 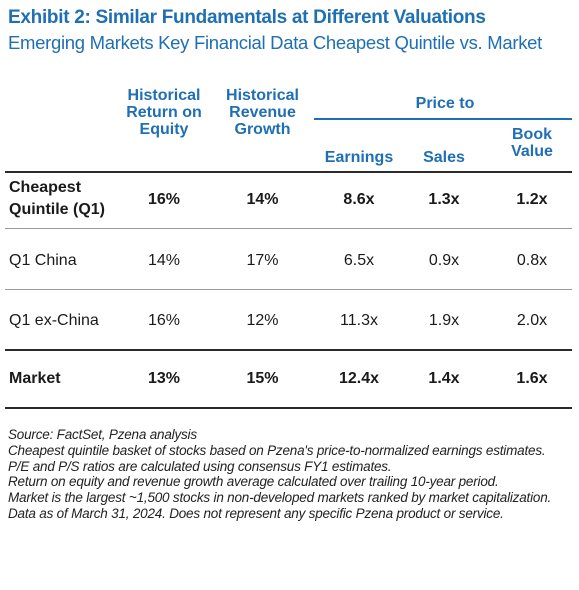 What do you see at coordinates (443, 119) in the screenshot?
I see `price-to-rule` at bounding box center [443, 119].